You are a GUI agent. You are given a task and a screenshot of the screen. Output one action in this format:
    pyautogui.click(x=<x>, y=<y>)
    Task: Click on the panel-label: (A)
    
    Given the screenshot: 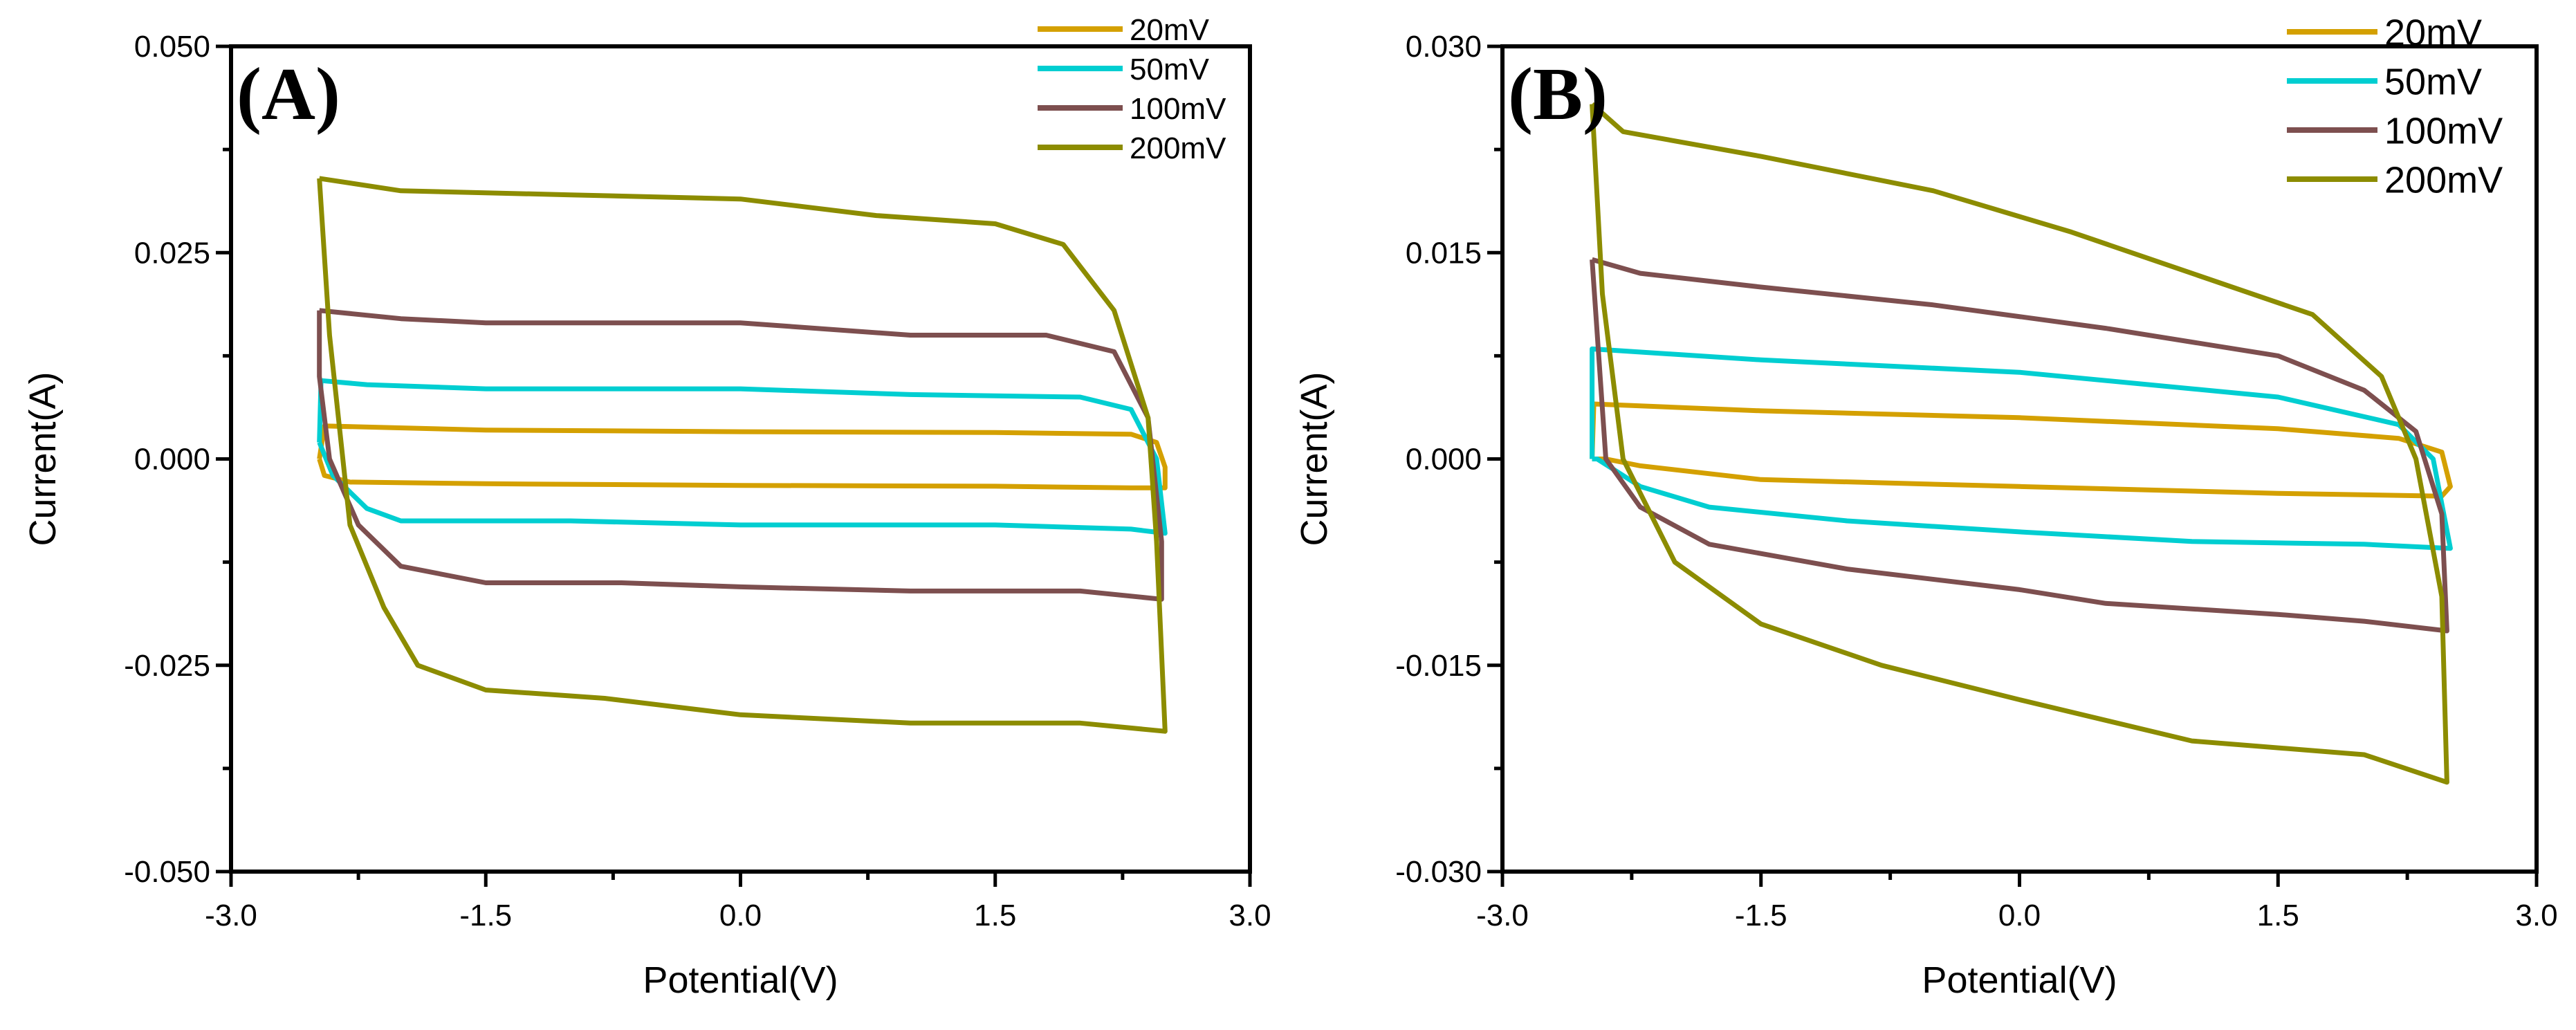 What is the action you would take?
    pyautogui.click(x=288, y=94)
    